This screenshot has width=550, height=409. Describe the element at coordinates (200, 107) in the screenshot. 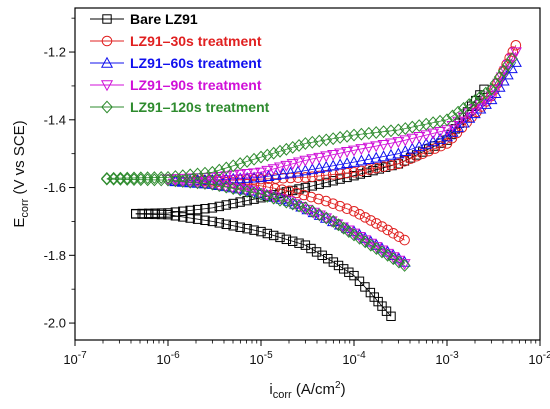

I see `legend-label: LZ91–120s treatment` at that location.